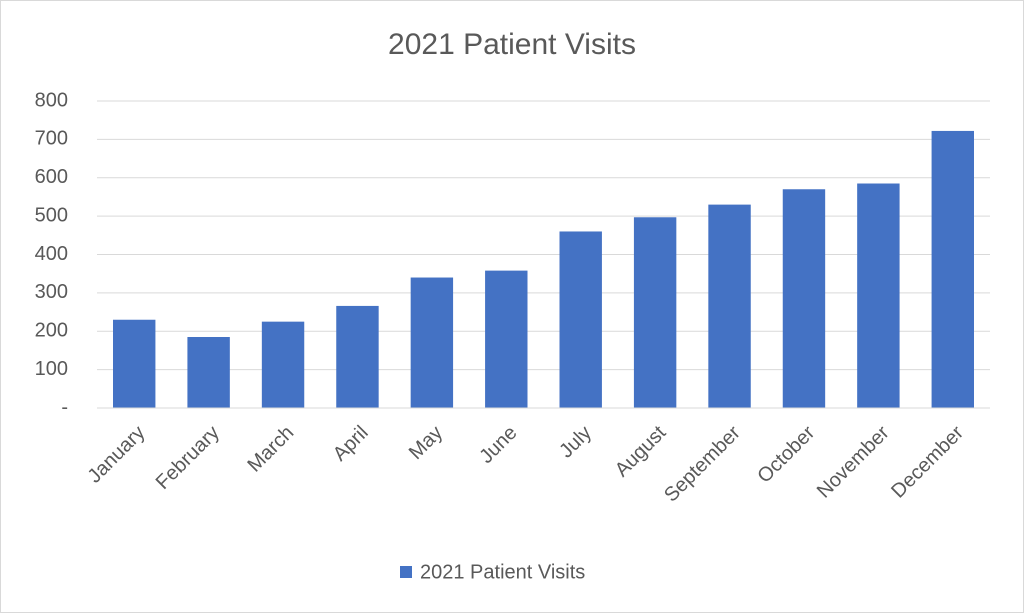  What do you see at coordinates (51, 100) in the screenshot?
I see `y-tick-label: 800` at bounding box center [51, 100].